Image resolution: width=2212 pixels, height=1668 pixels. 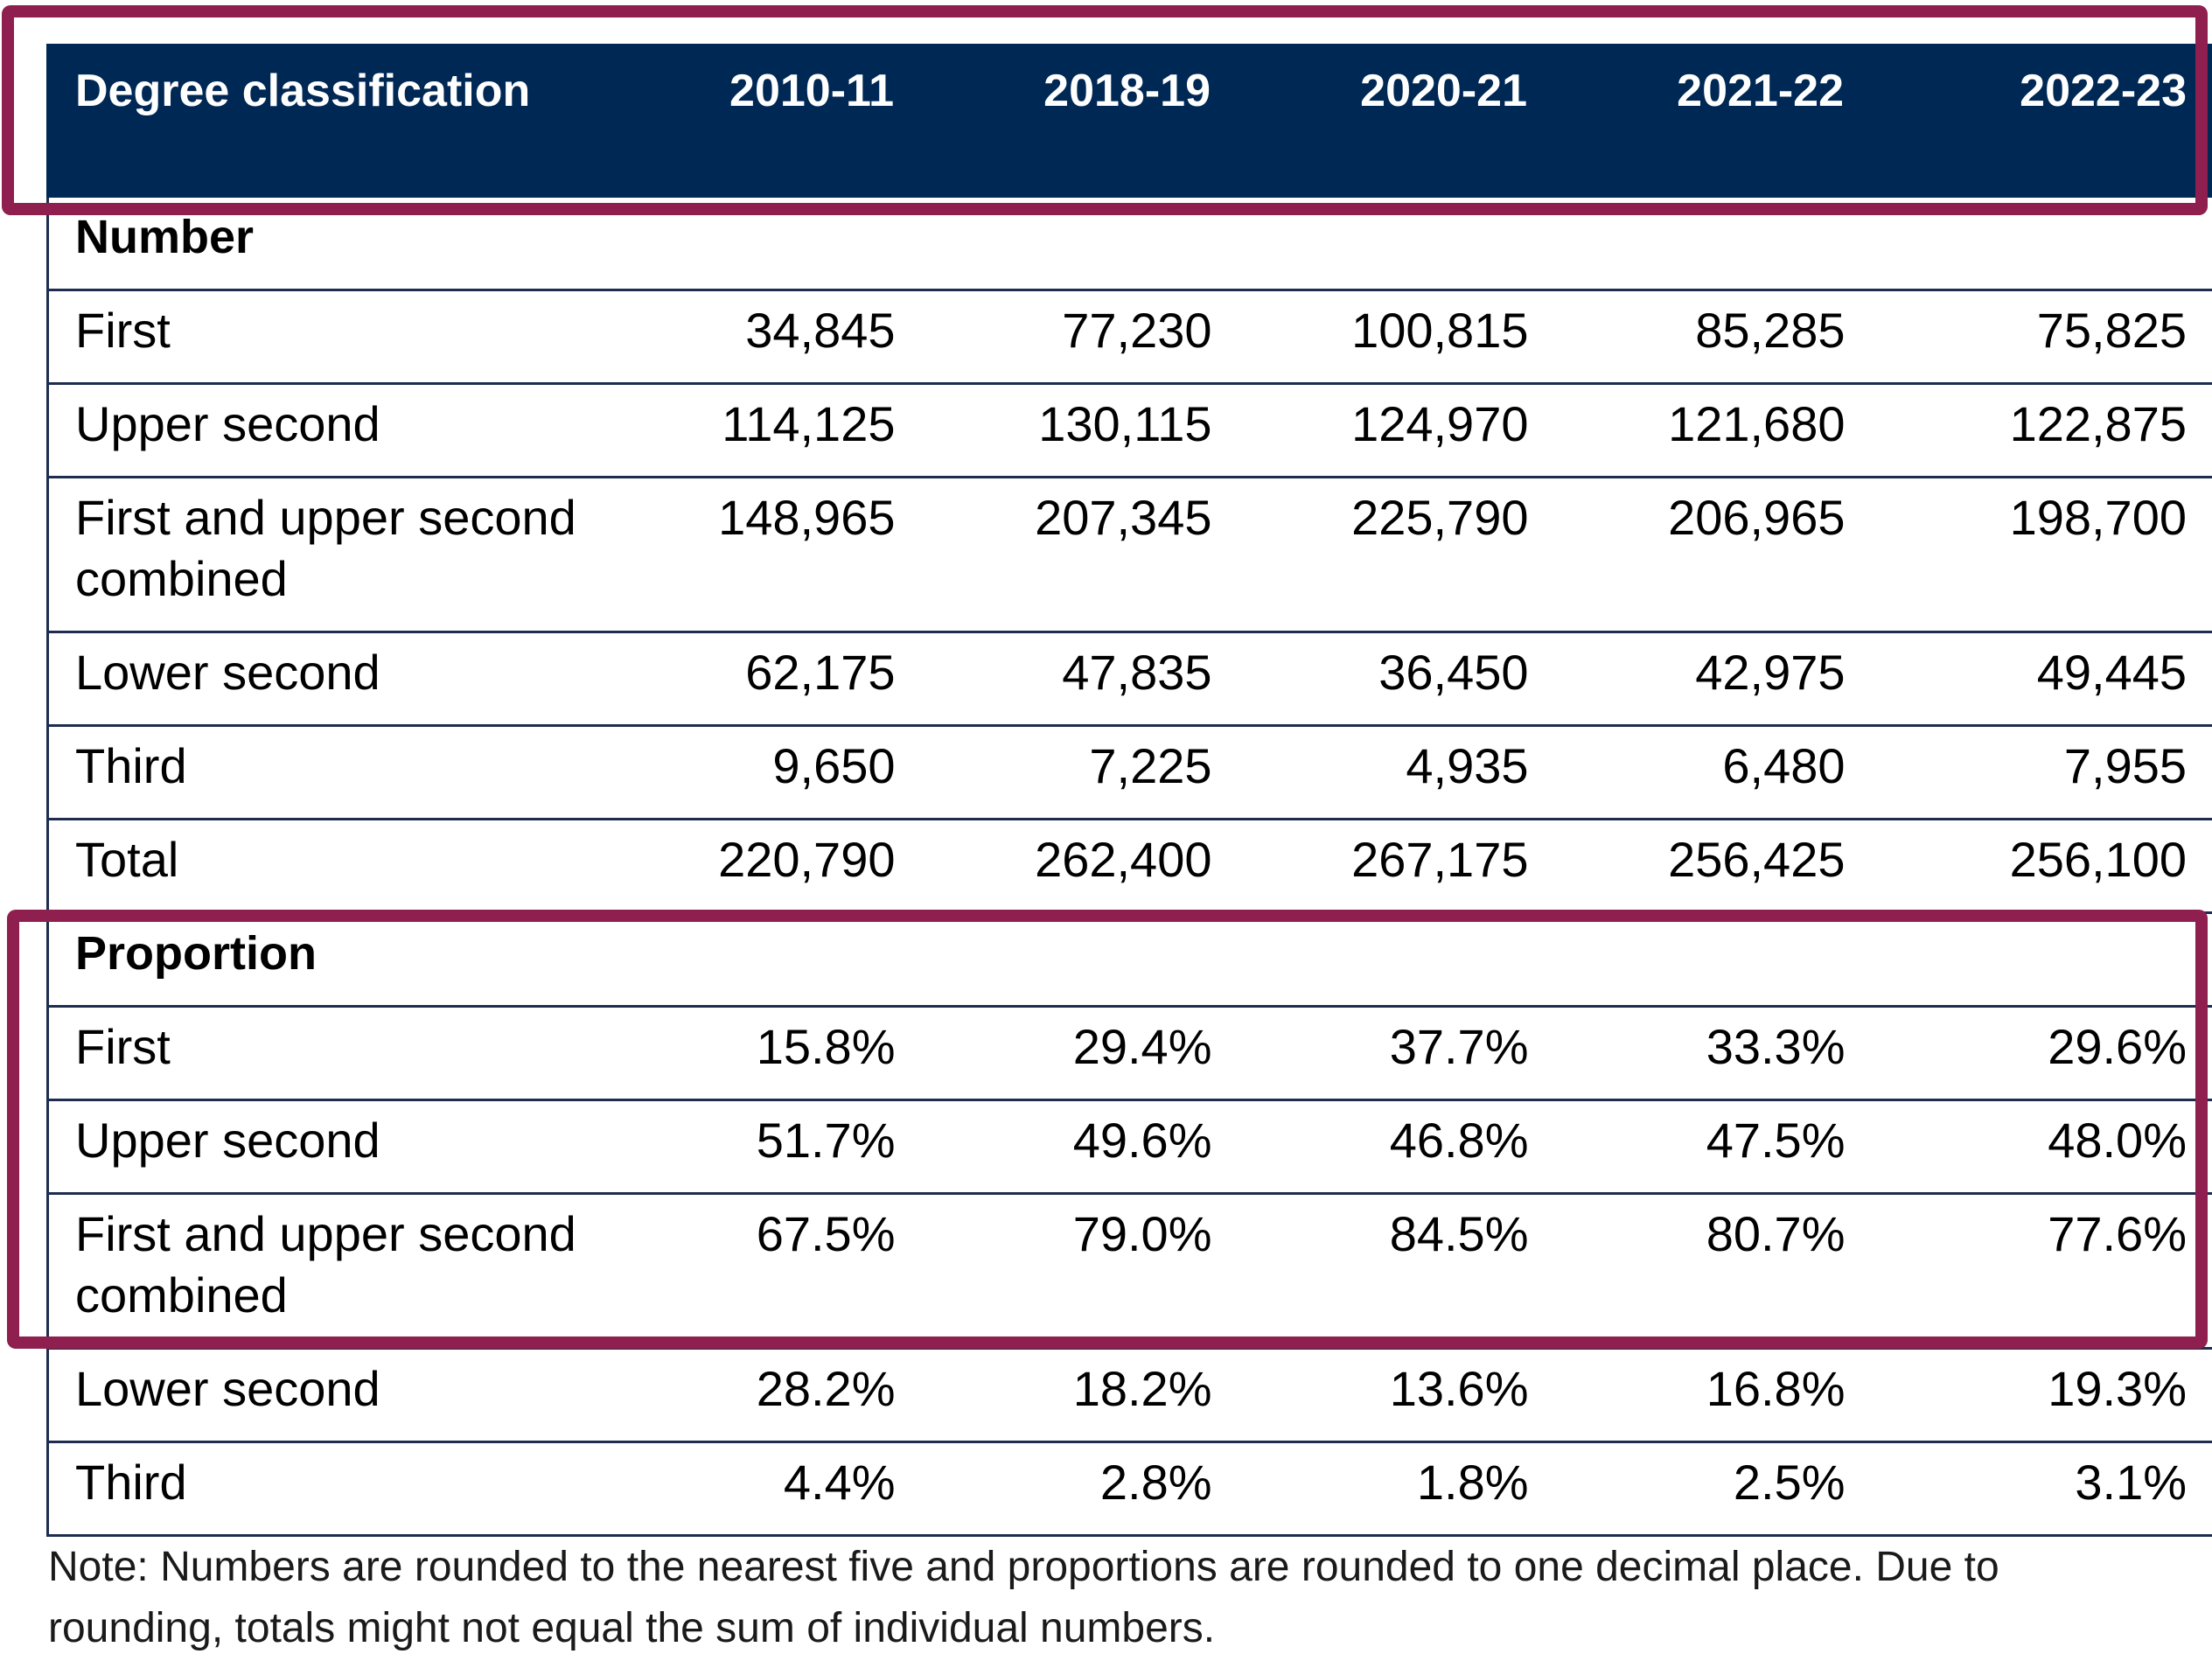 What do you see at coordinates (1396, 1489) in the screenshot?
I see `table-cell: 1.8%` at bounding box center [1396, 1489].